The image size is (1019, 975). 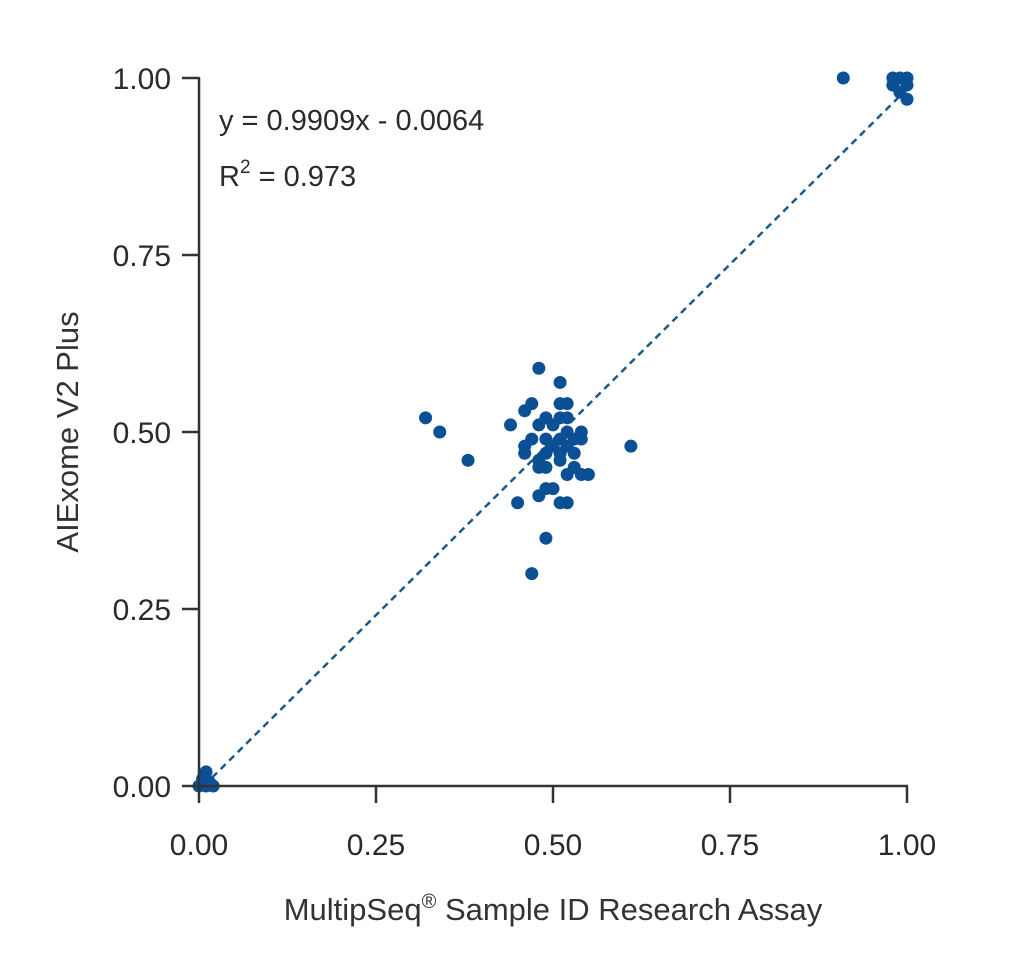 I want to click on y-tick-label: 1.00, so click(x=142, y=79).